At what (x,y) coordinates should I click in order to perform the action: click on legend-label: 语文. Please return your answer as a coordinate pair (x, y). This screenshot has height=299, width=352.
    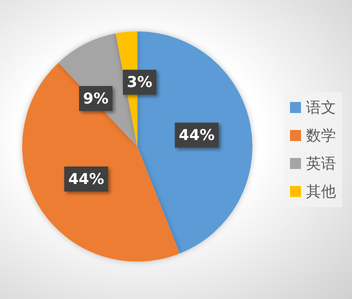
    Looking at the image, I should click on (321, 107).